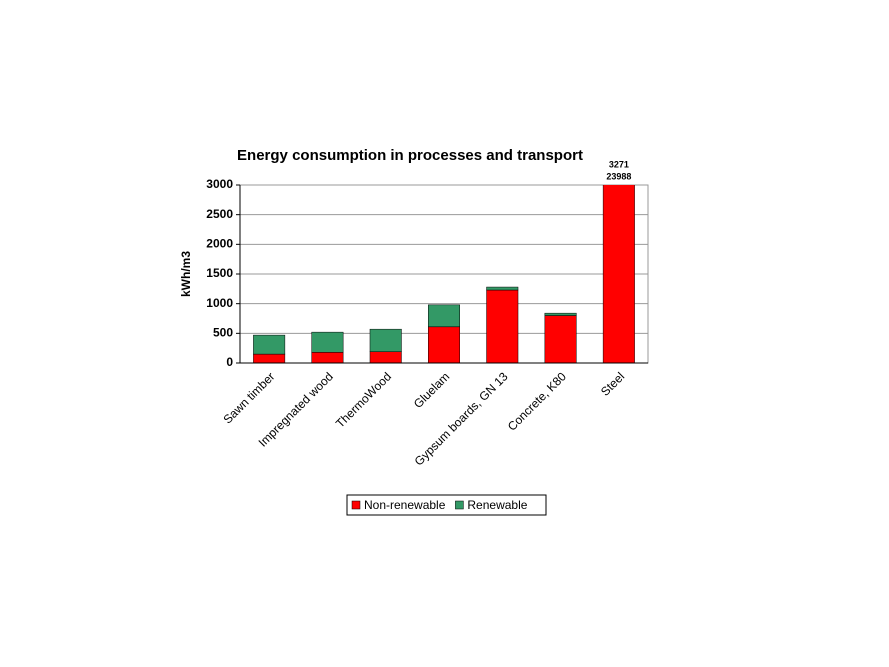 The height and width of the screenshot is (667, 889). I want to click on y-tick-label: 1000, so click(219, 303).